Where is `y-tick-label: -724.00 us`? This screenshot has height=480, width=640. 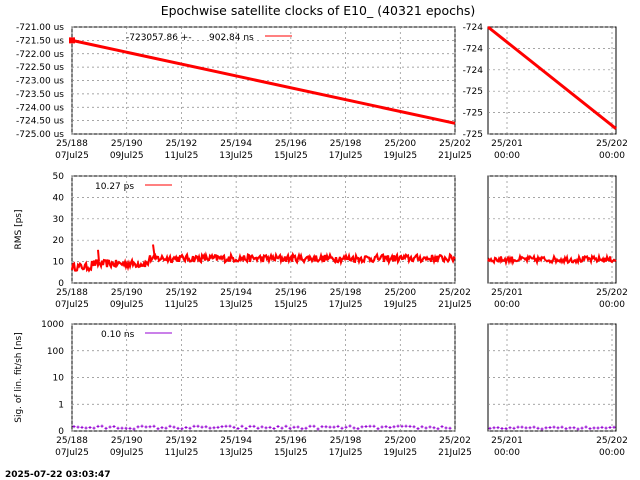
y-tick-label: -724.00 us is located at coordinates (40, 108).